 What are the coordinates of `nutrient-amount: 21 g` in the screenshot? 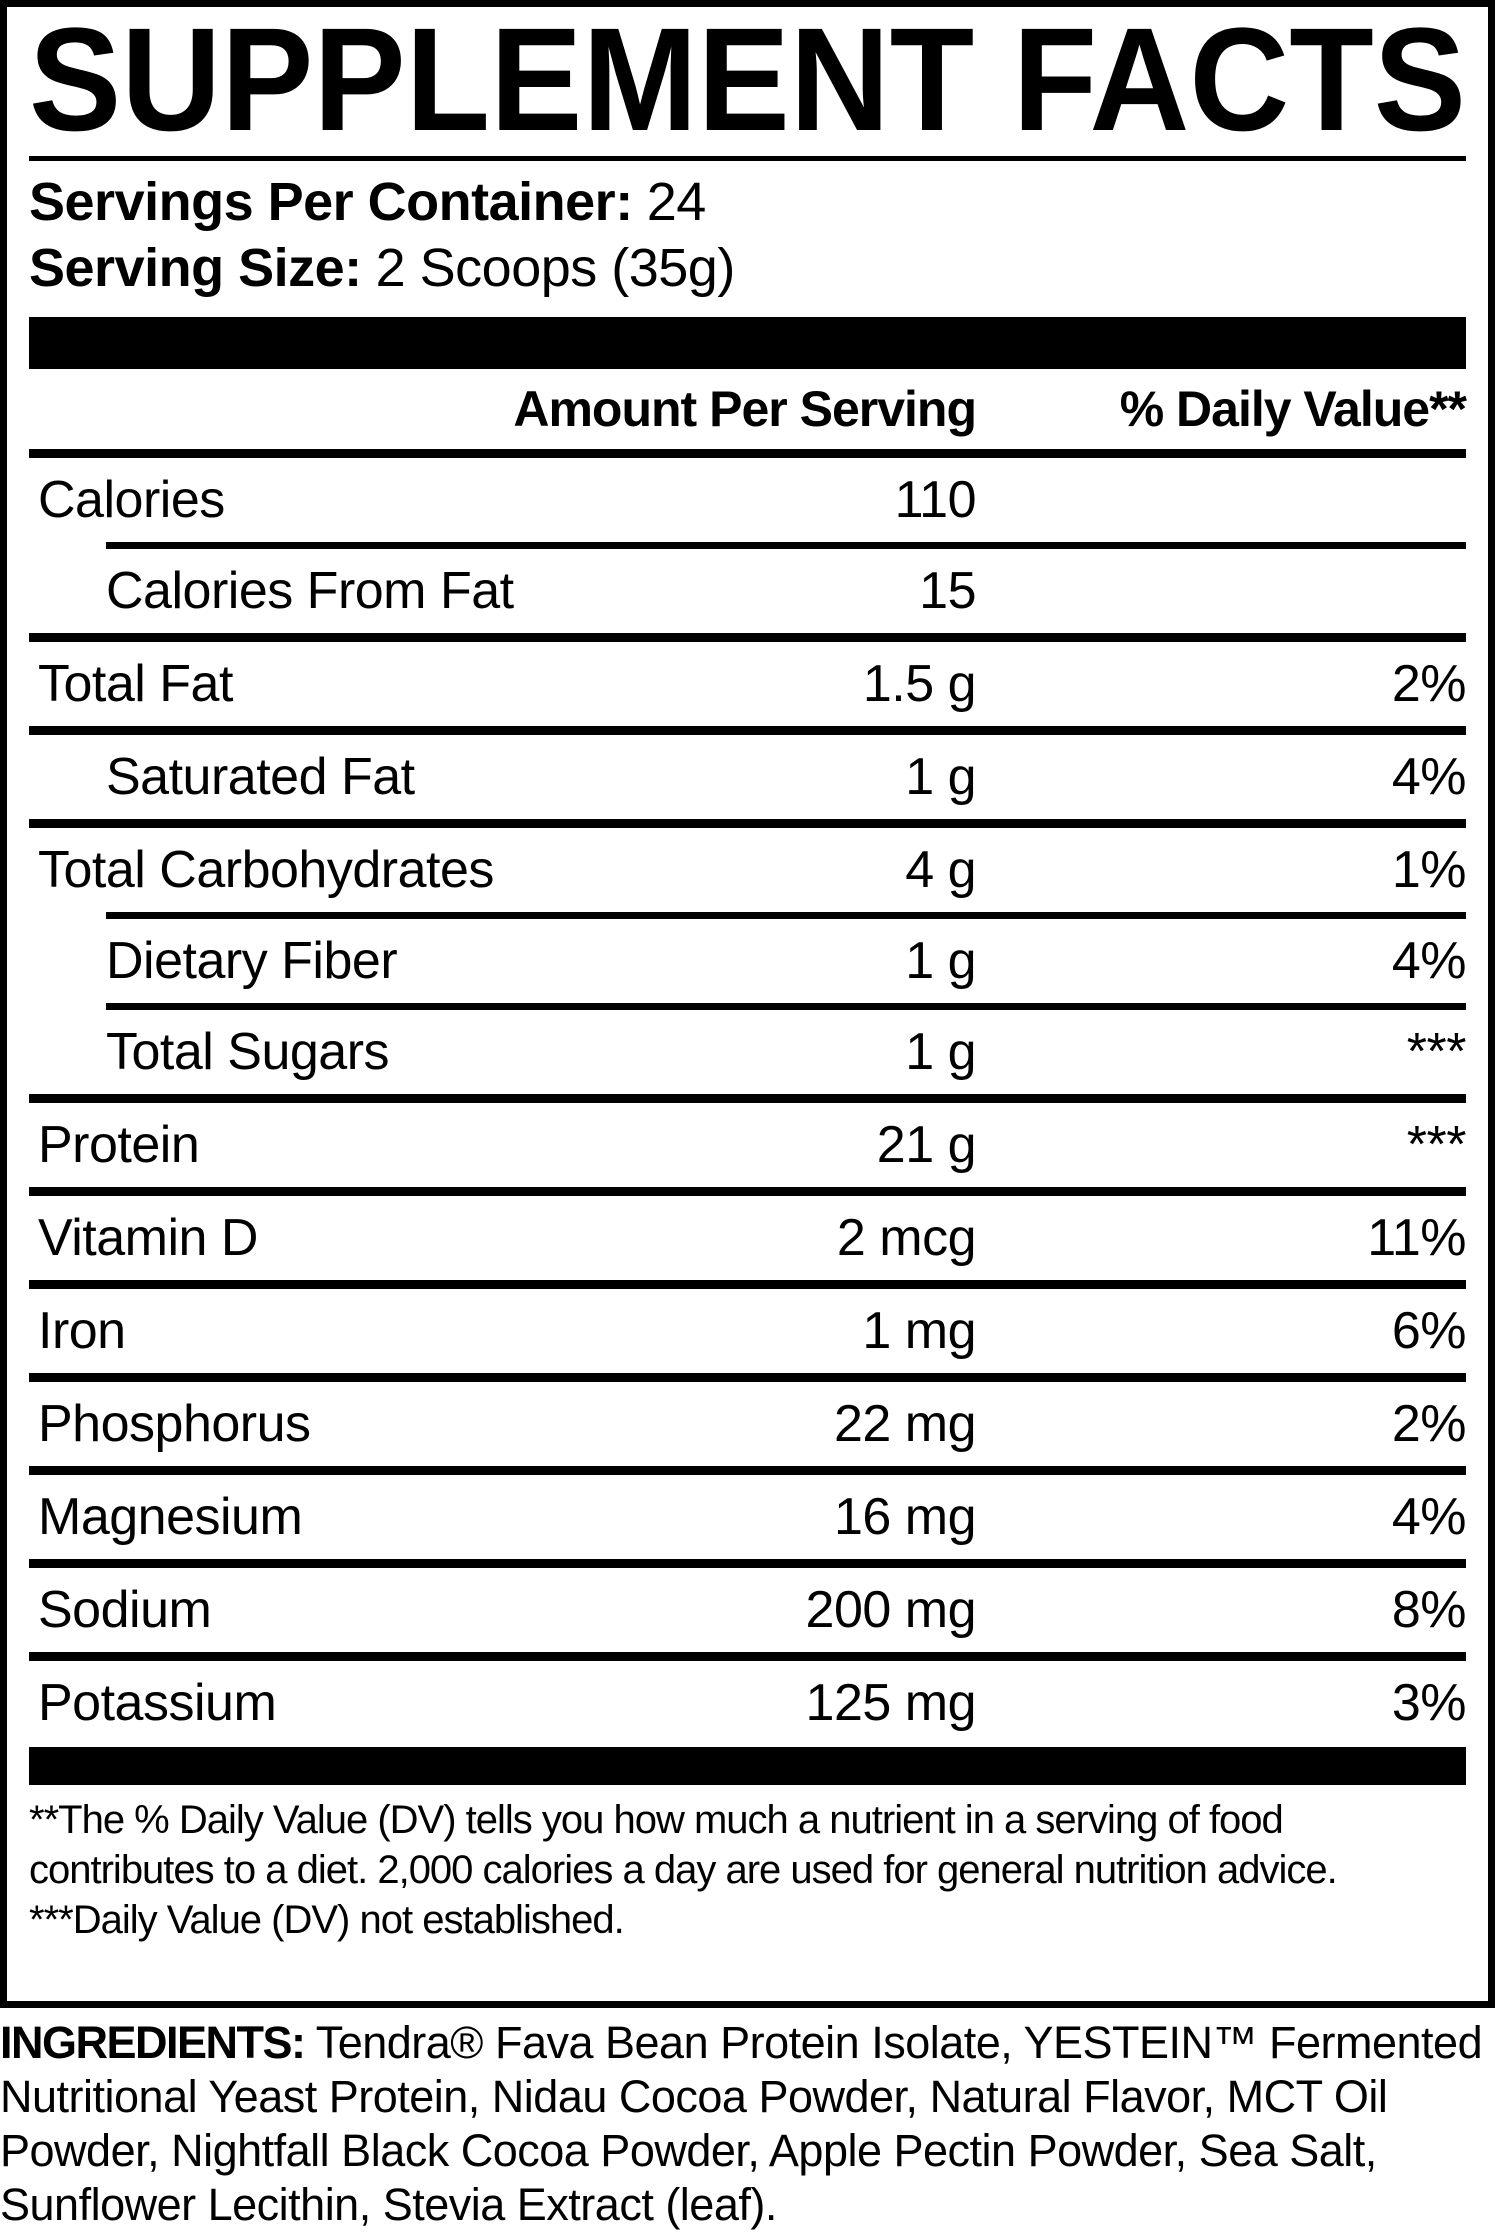 It's located at (926, 1145).